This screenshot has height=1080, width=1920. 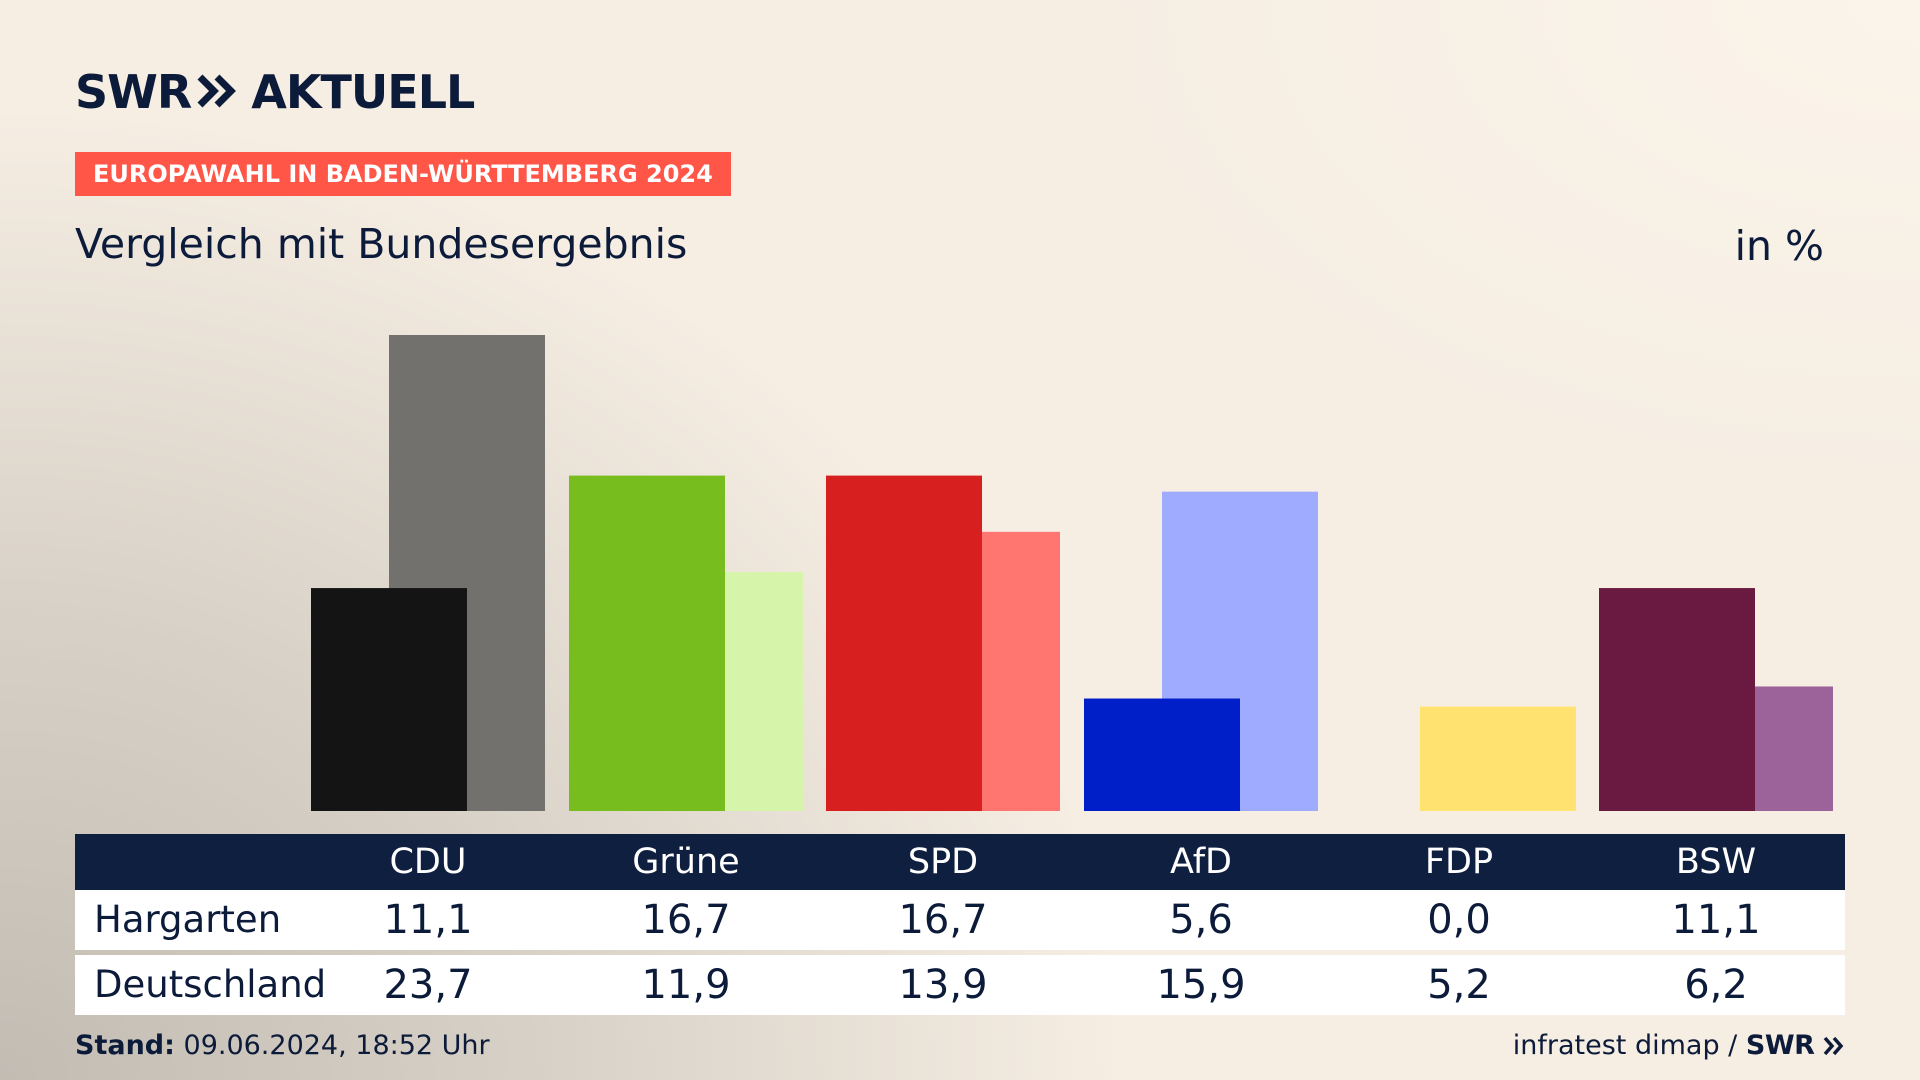 What do you see at coordinates (647, 643) in the screenshot?
I see `bar-local-grüne` at bounding box center [647, 643].